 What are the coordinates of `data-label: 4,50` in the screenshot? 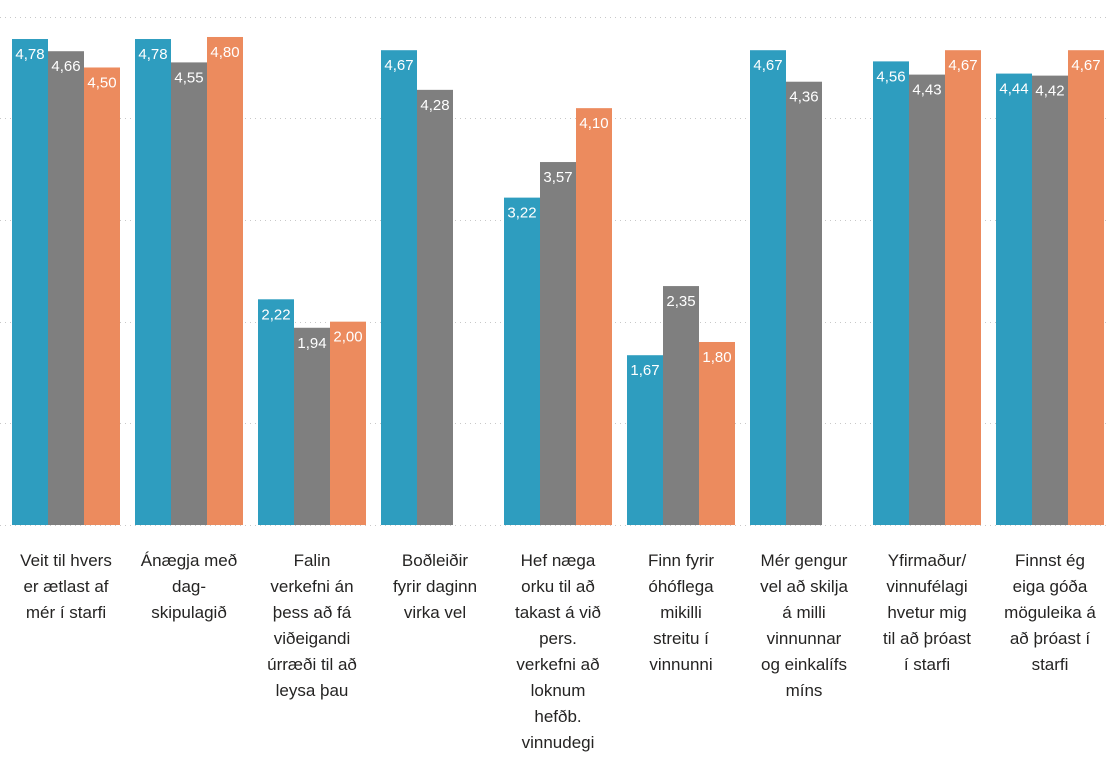 It's located at (101, 82).